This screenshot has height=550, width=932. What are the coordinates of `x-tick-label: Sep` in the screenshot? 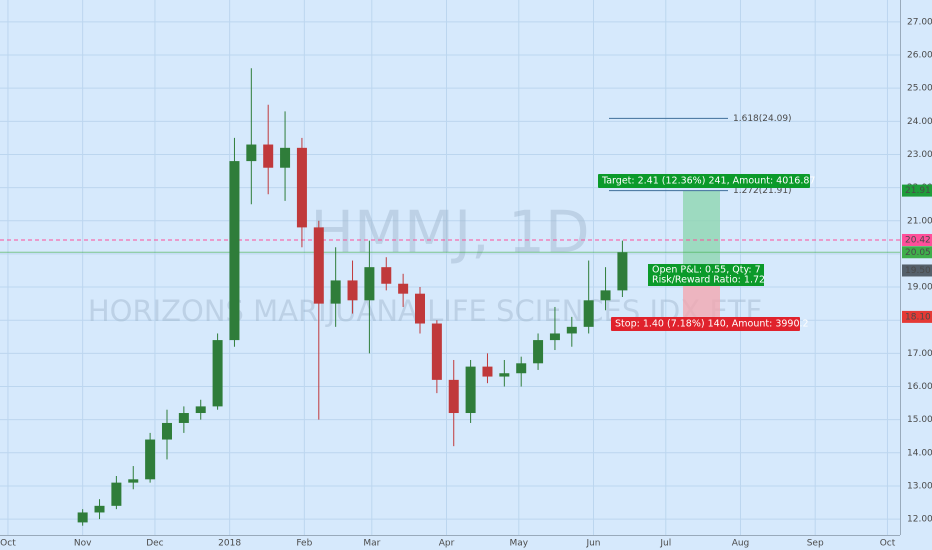 It's located at (815, 544).